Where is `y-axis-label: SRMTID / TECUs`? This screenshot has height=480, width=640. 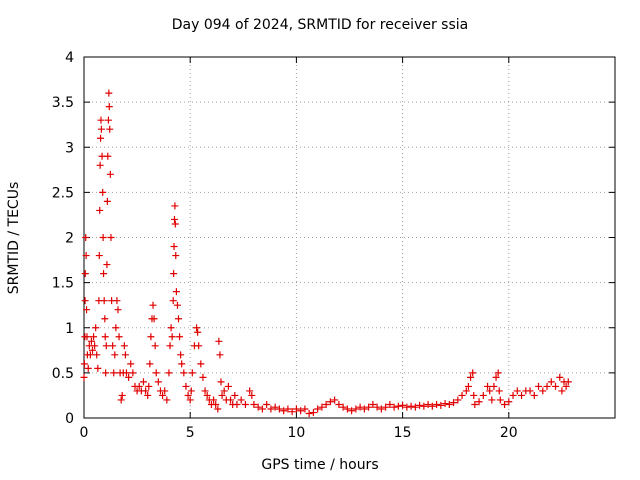
y-axis-label: SRMTID / TECUs is located at coordinates (14, 238).